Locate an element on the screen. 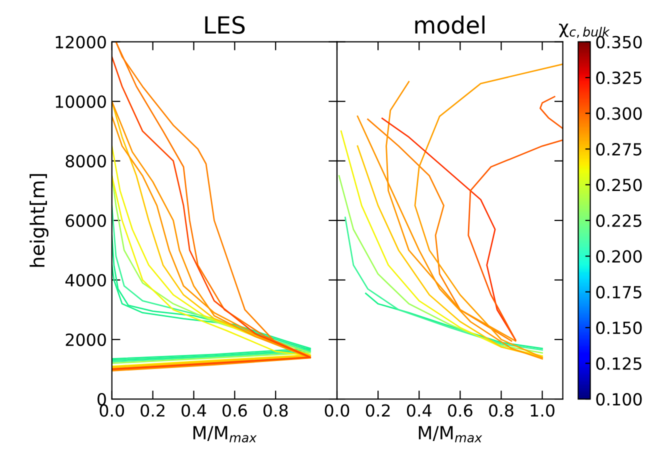  color-bar-label: 0.225 is located at coordinates (619, 221).